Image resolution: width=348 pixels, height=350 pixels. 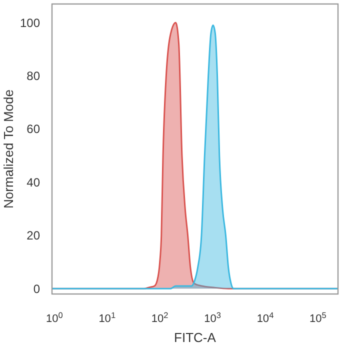 What do you see at coordinates (160, 317) in the screenshot?
I see `x-tick-label: 10$^{2}$` at bounding box center [160, 317].